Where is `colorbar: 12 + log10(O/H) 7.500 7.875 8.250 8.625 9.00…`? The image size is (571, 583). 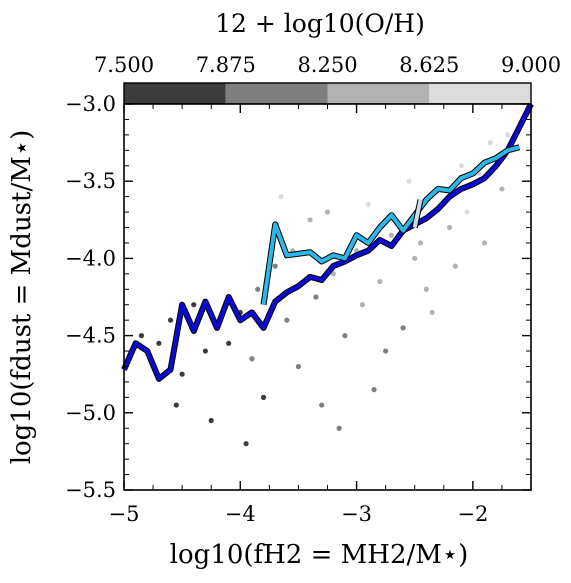 colorbar: 12 + log10(O/H) 7.500 7.875 8.250 8.625 9.00… is located at coordinates (327, 57).